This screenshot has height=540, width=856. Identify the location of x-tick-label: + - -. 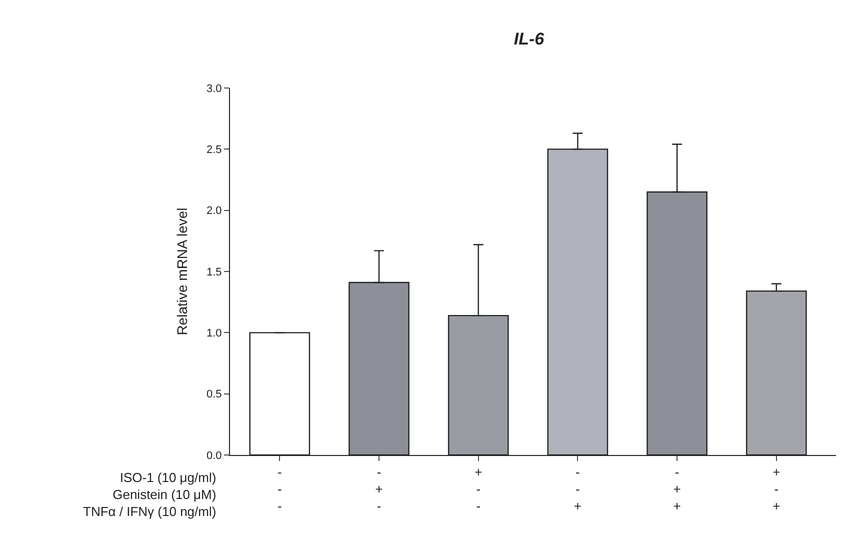
(478, 489).